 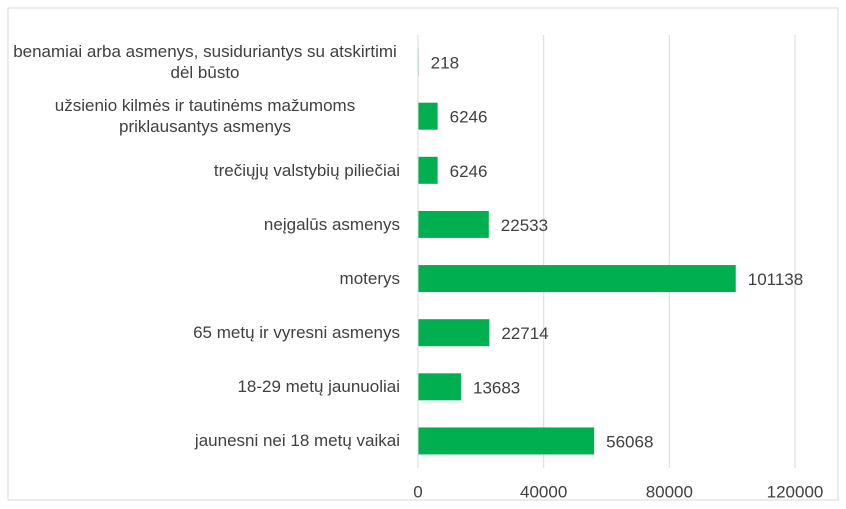 What do you see at coordinates (306, 170) in the screenshot?
I see `y-tick-label: trečiųjų valstybių piliečiai` at bounding box center [306, 170].